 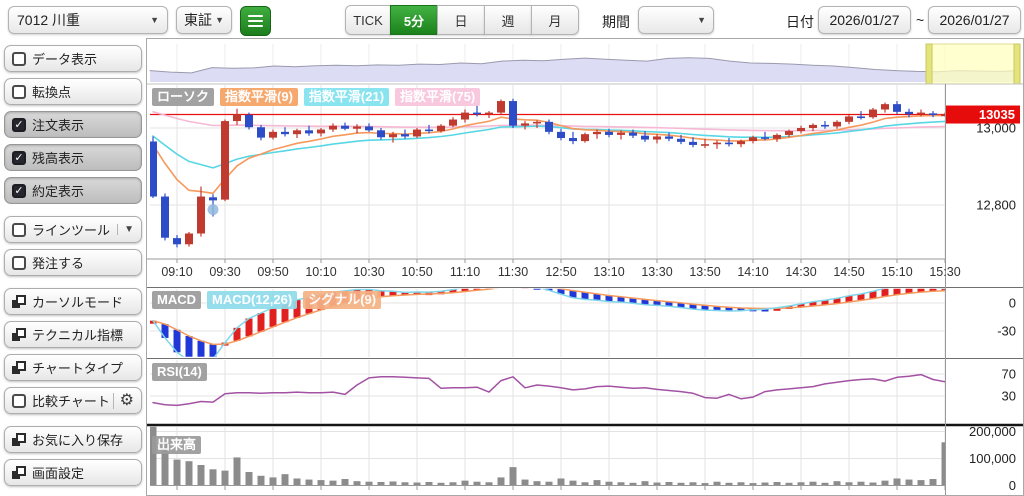 I want to click on svg-text: 09:10, so click(x=176, y=272).